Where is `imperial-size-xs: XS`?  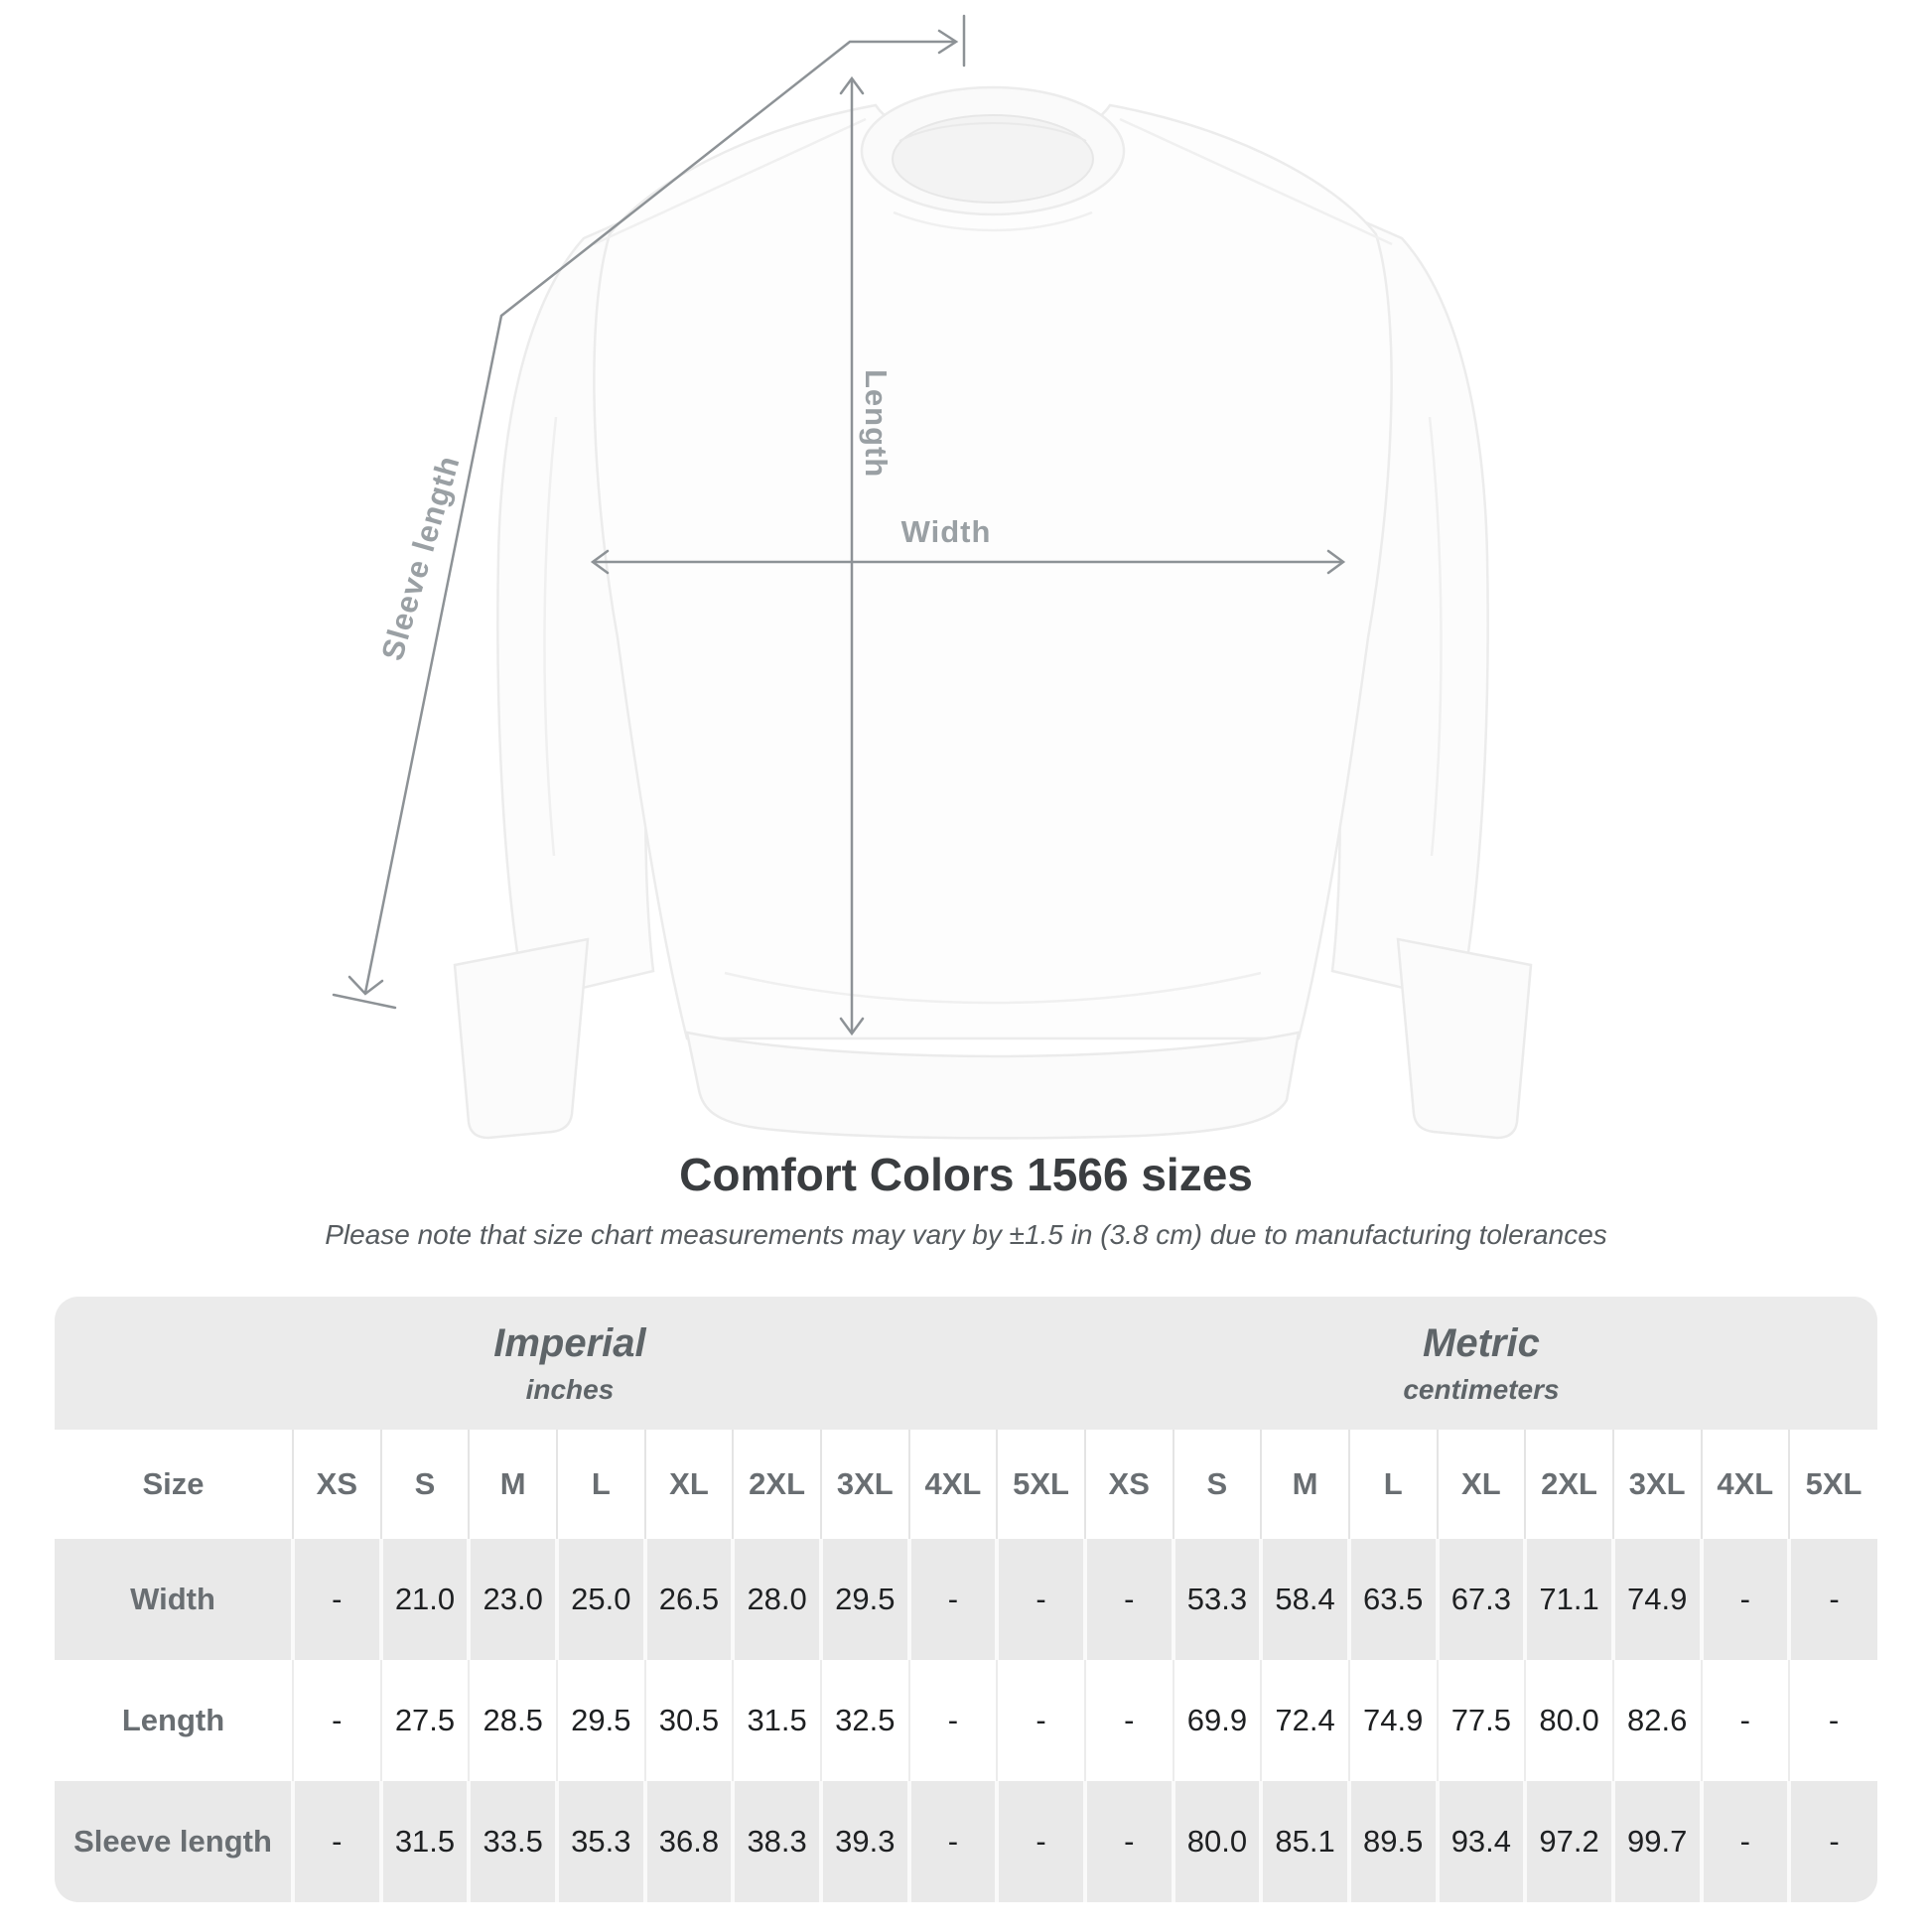
imperial-size-xs: XS is located at coordinates (336, 1485).